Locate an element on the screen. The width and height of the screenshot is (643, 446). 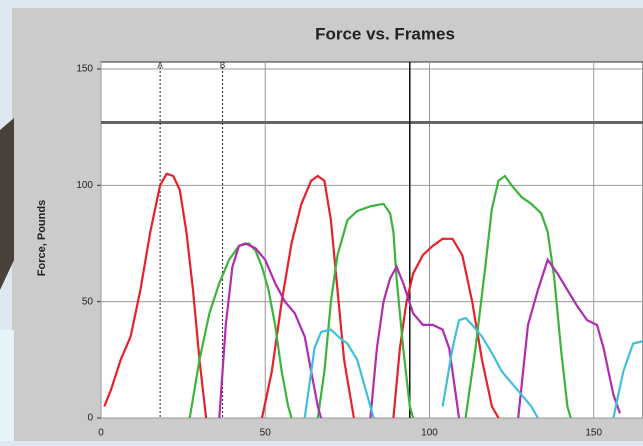
y-tick-label: 0 is located at coordinates (90, 418).